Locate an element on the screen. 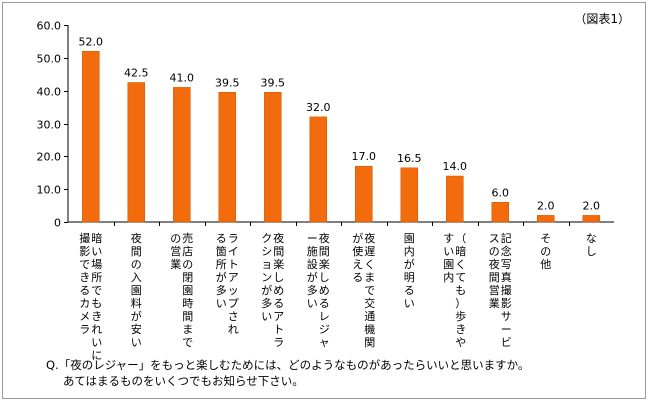  y-tick-label: 60.0 is located at coordinates (49, 26).